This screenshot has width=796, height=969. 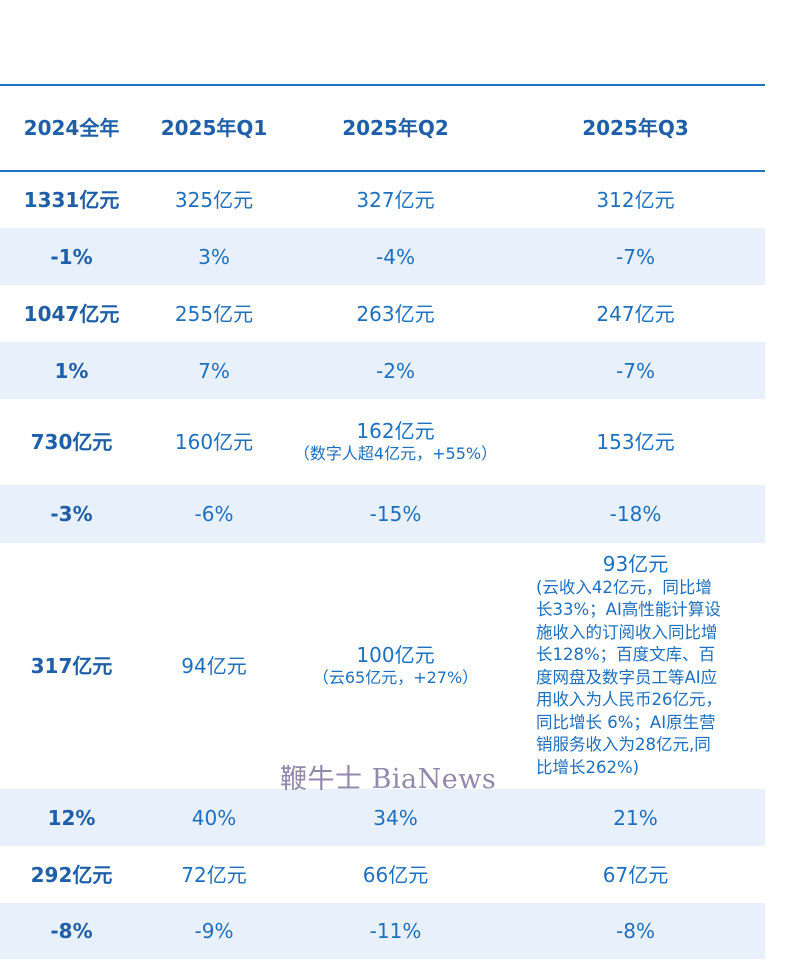 I want to click on cell-2024: 12%, so click(x=71, y=817).